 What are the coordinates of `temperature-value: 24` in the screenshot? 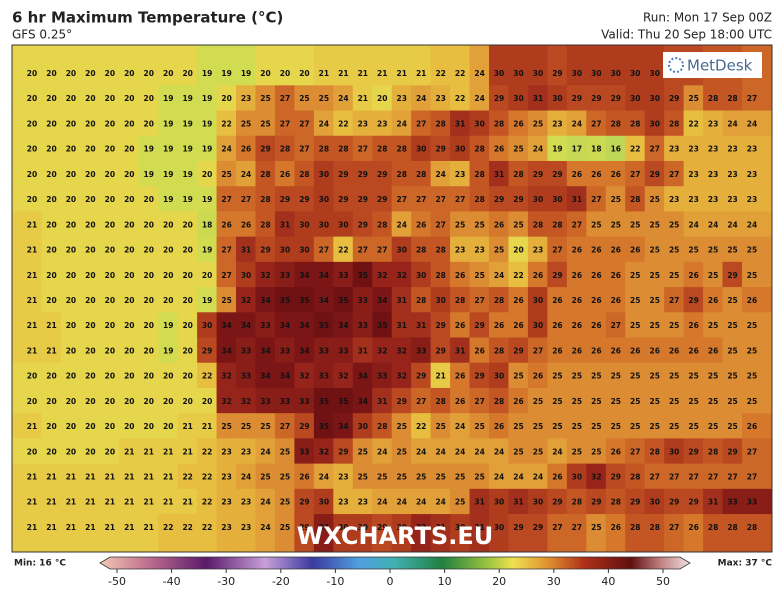 It's located at (732, 224).